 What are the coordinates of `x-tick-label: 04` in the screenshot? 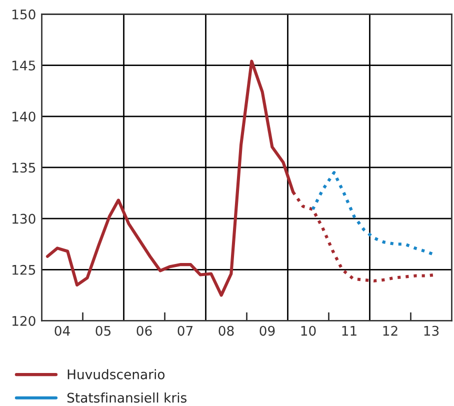 It's located at (62, 331).